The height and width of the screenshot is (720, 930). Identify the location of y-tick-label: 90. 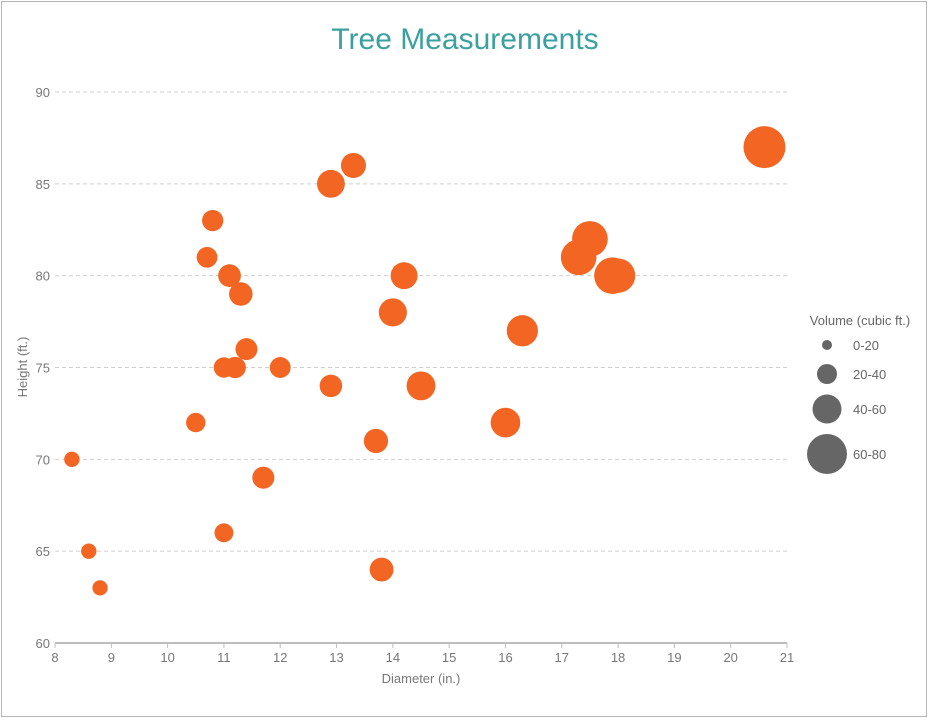
(43, 92).